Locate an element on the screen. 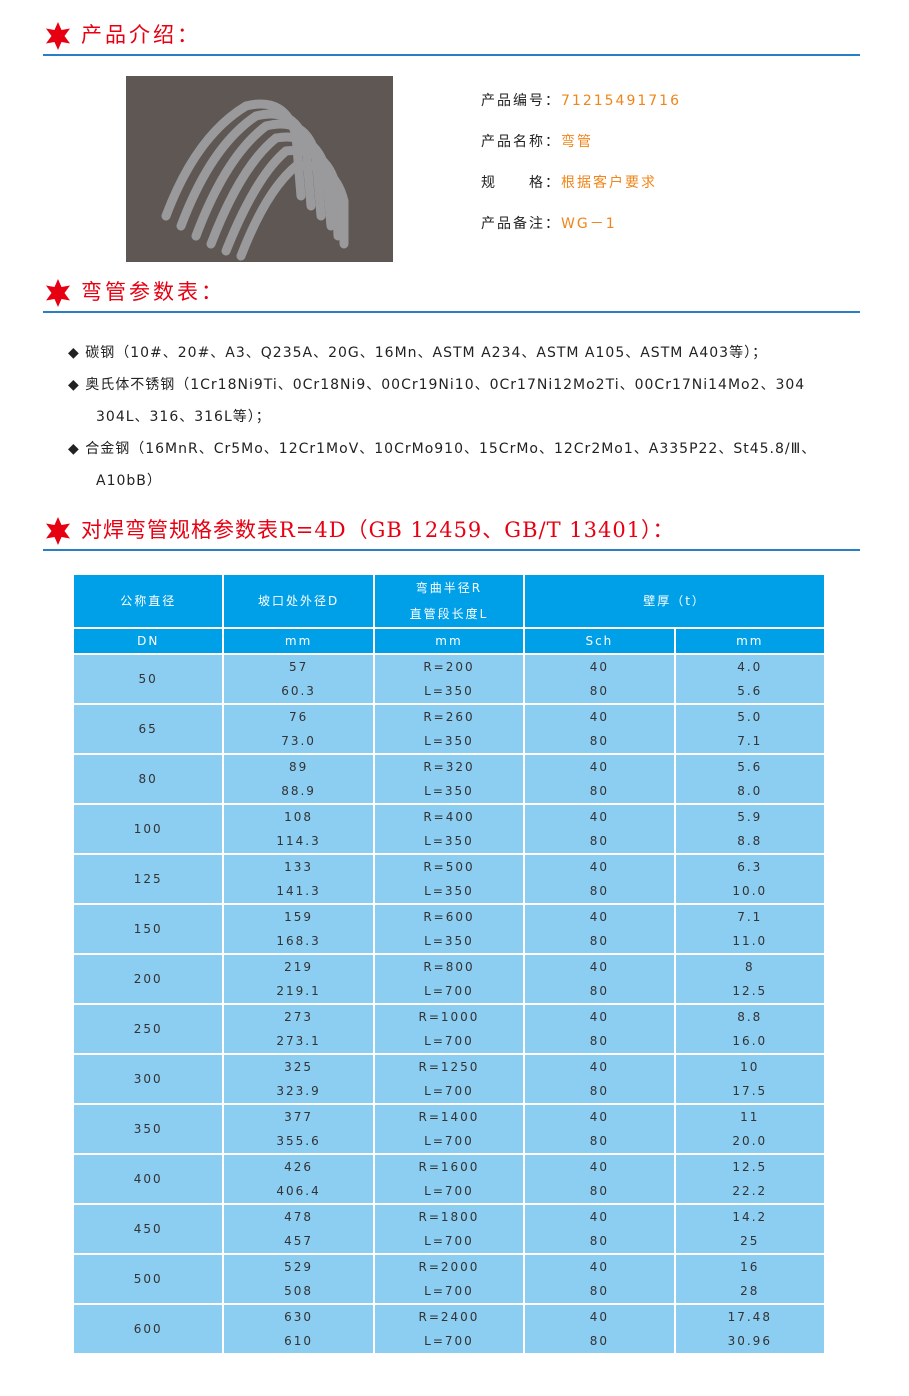  thickness-2: 7.1 is located at coordinates (750, 741).